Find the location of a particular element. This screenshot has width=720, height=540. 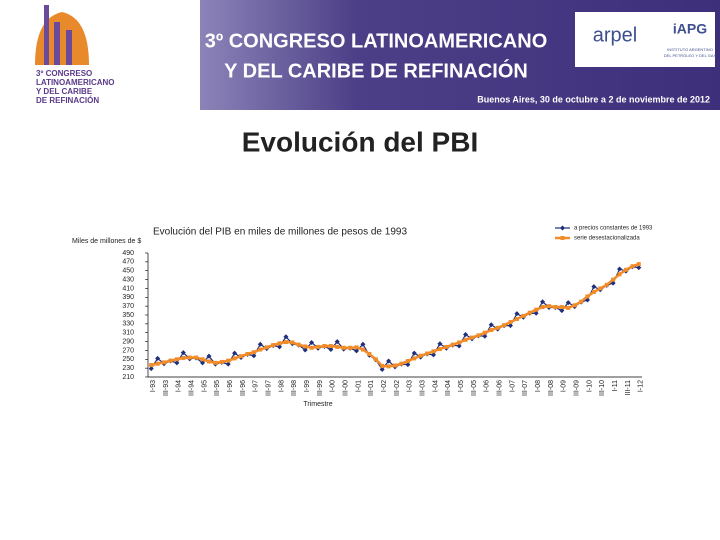

y-tick-label: 350 is located at coordinates (128, 315).